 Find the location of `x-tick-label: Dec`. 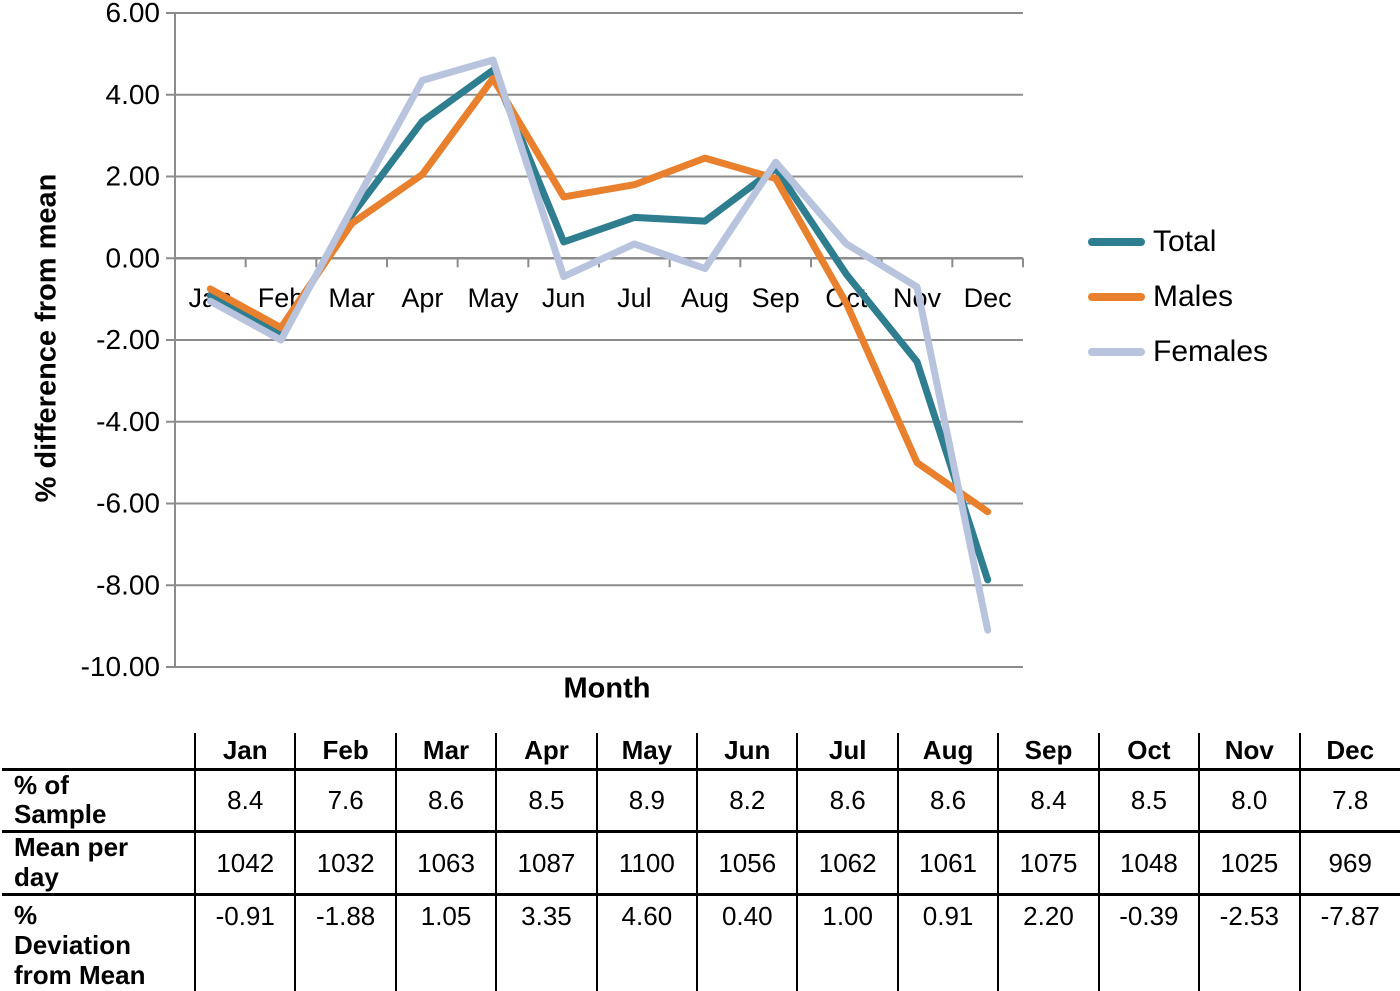

x-tick-label: Dec is located at coordinates (988, 298).